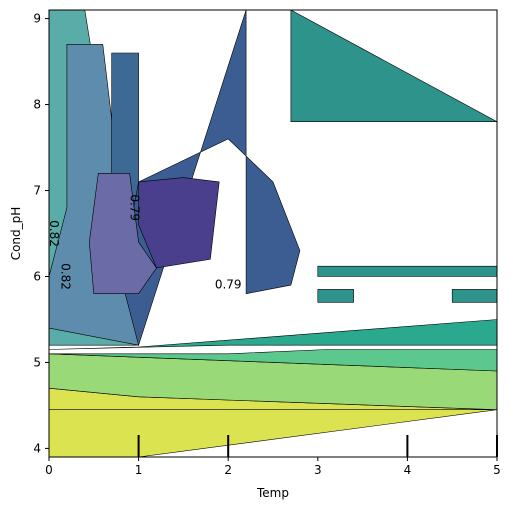 This screenshot has width=511, height=511. Describe the element at coordinates (272, 493) in the screenshot. I see `x-axis-label: Temp` at that location.